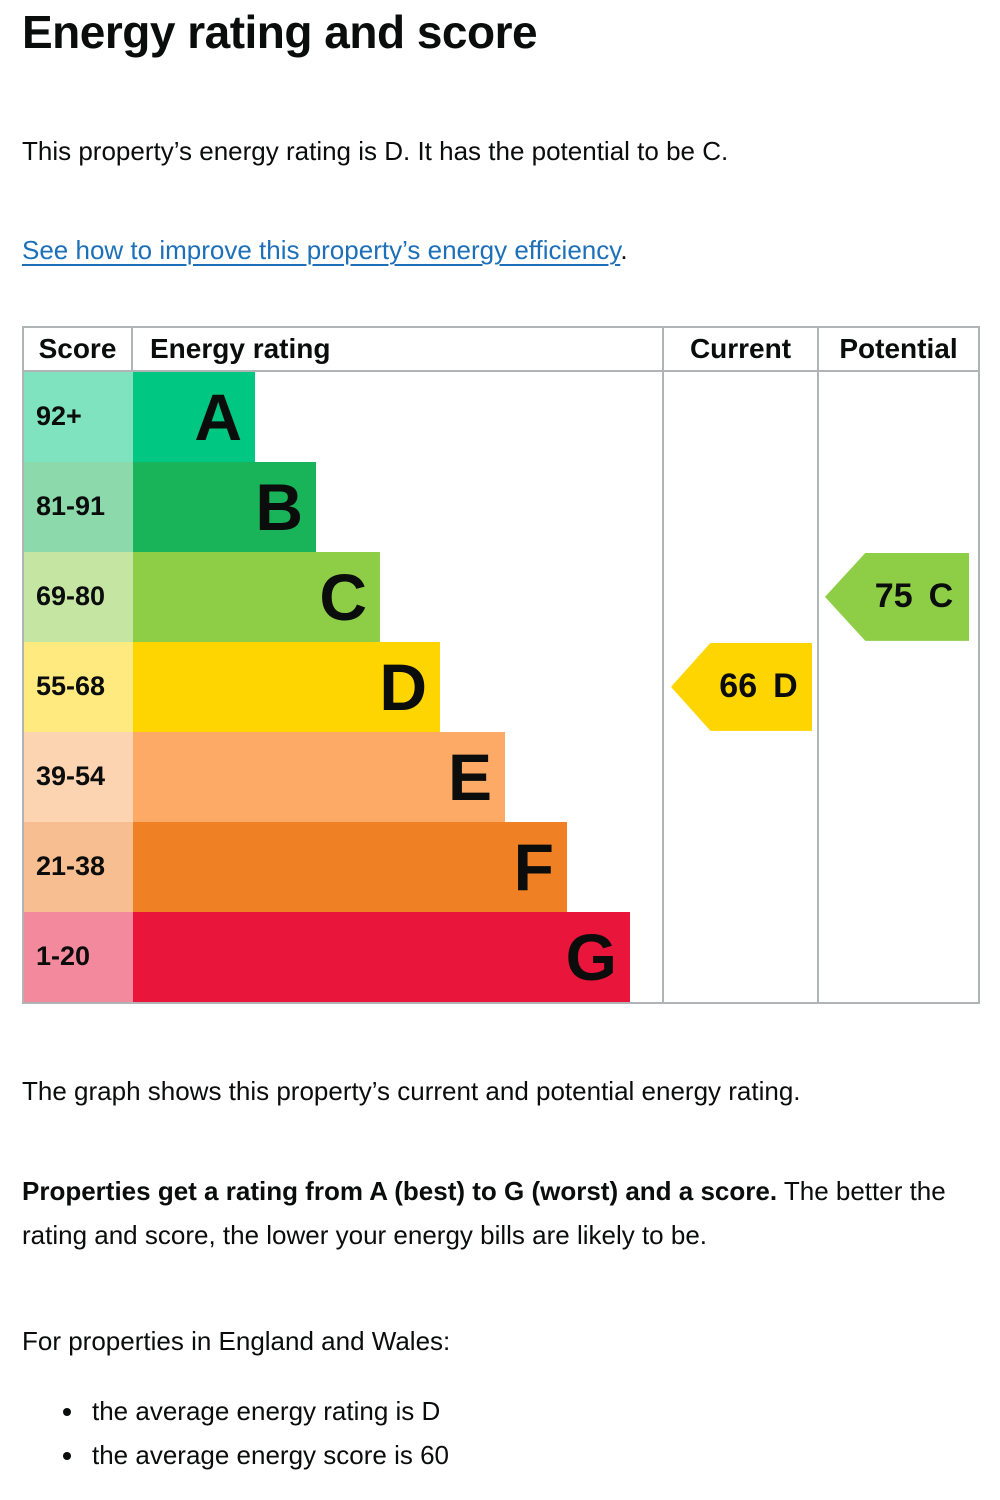 The width and height of the screenshot is (1000, 1500). I want to click on current-rating-letter: D, so click(785, 686).